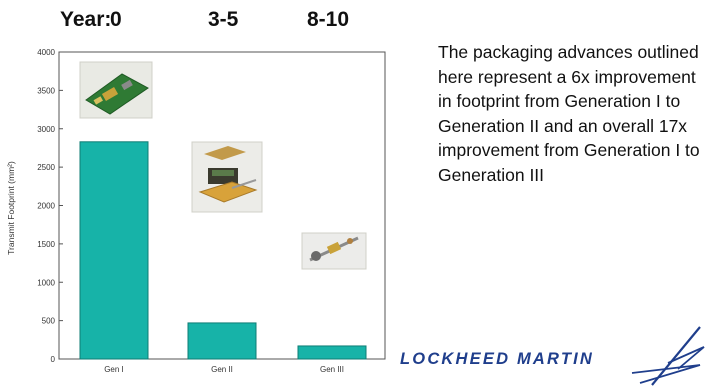 This screenshot has width=707, height=390. Describe the element at coordinates (497, 359) in the screenshot. I see `logo-text: LOCKHEED MARTIN` at that location.